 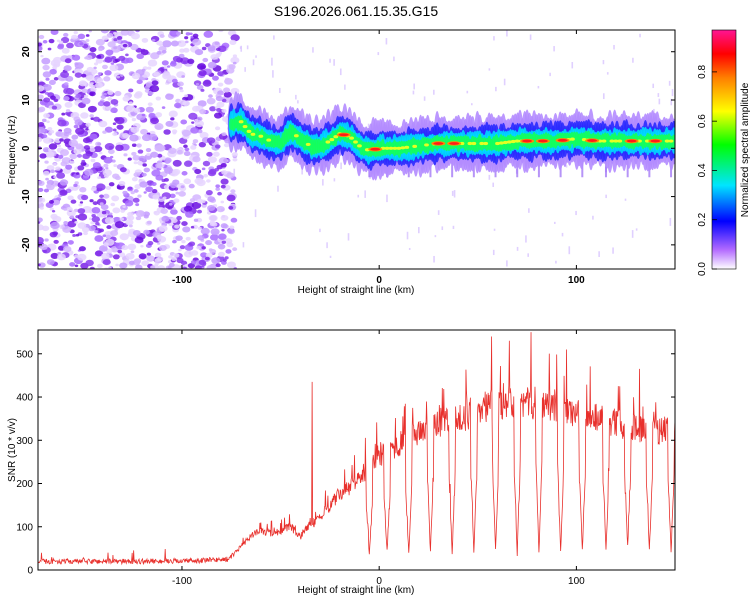 What do you see at coordinates (702, 121) in the screenshot?
I see `colorbar-tick-label: 0.6` at bounding box center [702, 121].